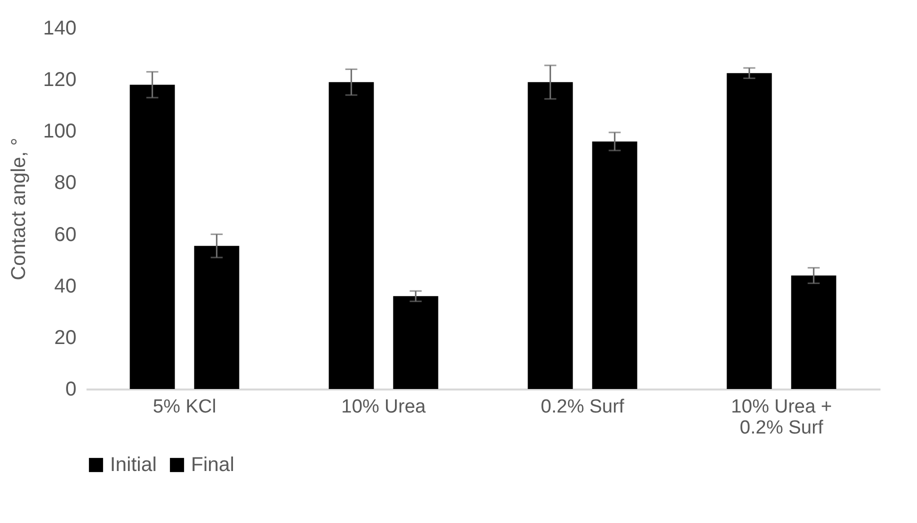 This screenshot has width=917, height=523. What do you see at coordinates (19, 209) in the screenshot?
I see `y-axis-title: Contact angle, °` at bounding box center [19, 209].